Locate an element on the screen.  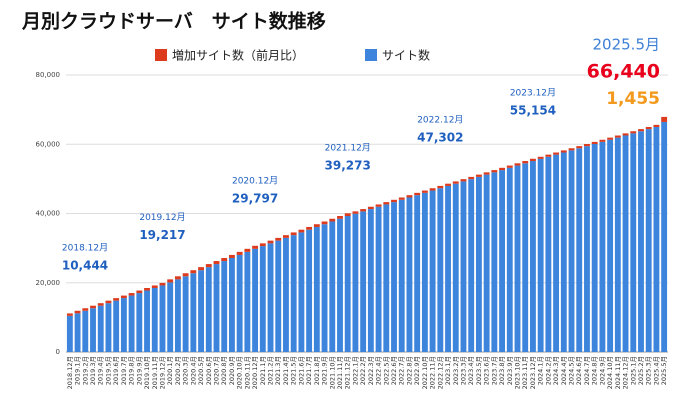
annotation-label: 2019.12月 is located at coordinates (162, 217).